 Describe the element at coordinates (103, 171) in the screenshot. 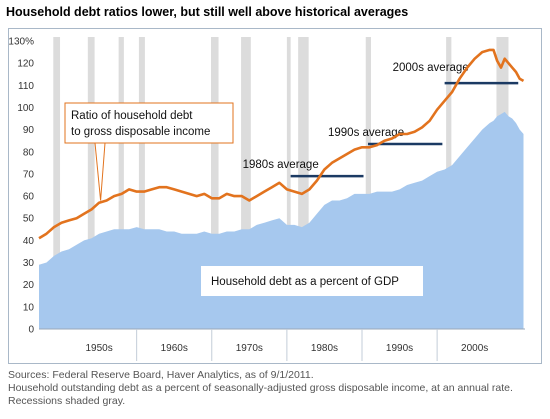

I see `callout-leader-right` at that location.